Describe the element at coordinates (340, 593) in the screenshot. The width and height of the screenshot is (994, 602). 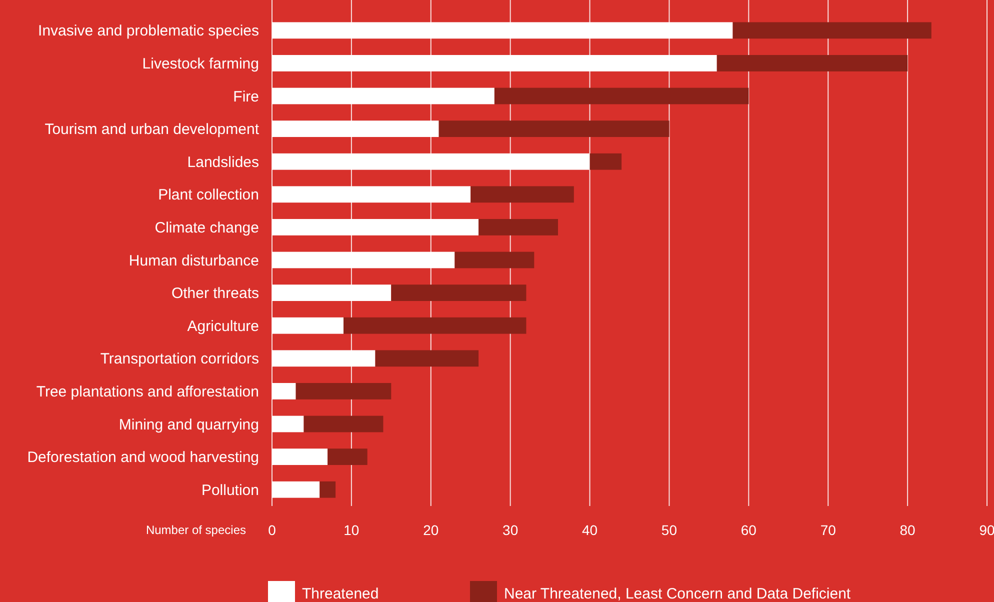
I see `legend-label: Threatened` at that location.